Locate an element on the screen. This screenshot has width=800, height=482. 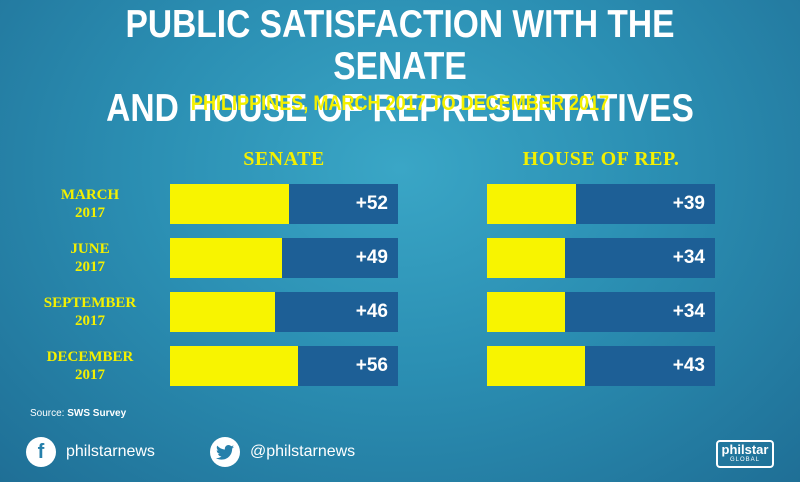
series-header-0: SENATE is located at coordinates (284, 159).